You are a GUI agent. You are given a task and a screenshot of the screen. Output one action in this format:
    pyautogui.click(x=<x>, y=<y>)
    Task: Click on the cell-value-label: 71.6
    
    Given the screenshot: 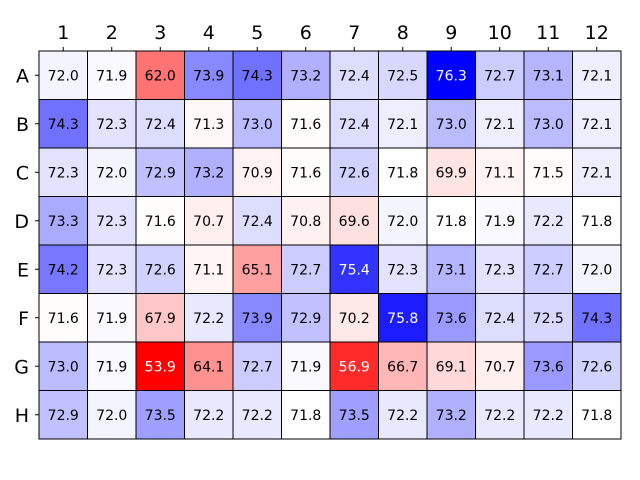 What is the action you would take?
    pyautogui.click(x=305, y=125)
    